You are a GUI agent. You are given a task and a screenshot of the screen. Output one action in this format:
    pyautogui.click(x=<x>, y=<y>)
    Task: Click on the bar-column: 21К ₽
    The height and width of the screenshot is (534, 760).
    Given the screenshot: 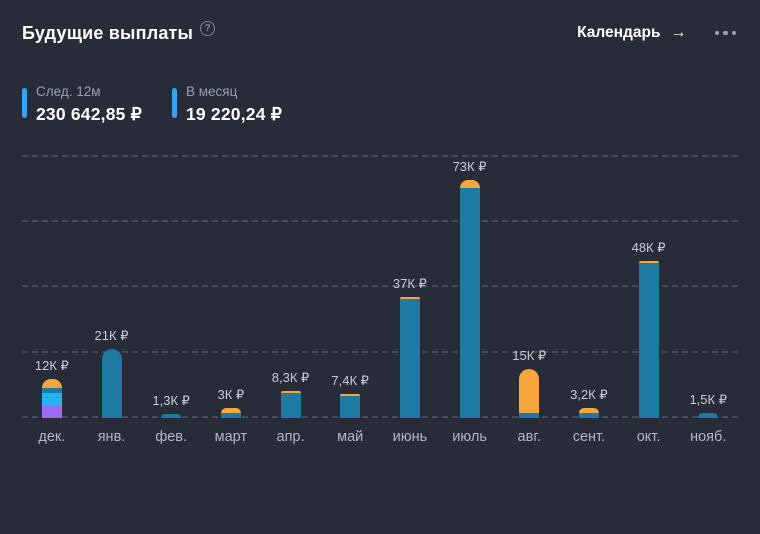 What is the action you would take?
    pyautogui.click(x=112, y=287)
    